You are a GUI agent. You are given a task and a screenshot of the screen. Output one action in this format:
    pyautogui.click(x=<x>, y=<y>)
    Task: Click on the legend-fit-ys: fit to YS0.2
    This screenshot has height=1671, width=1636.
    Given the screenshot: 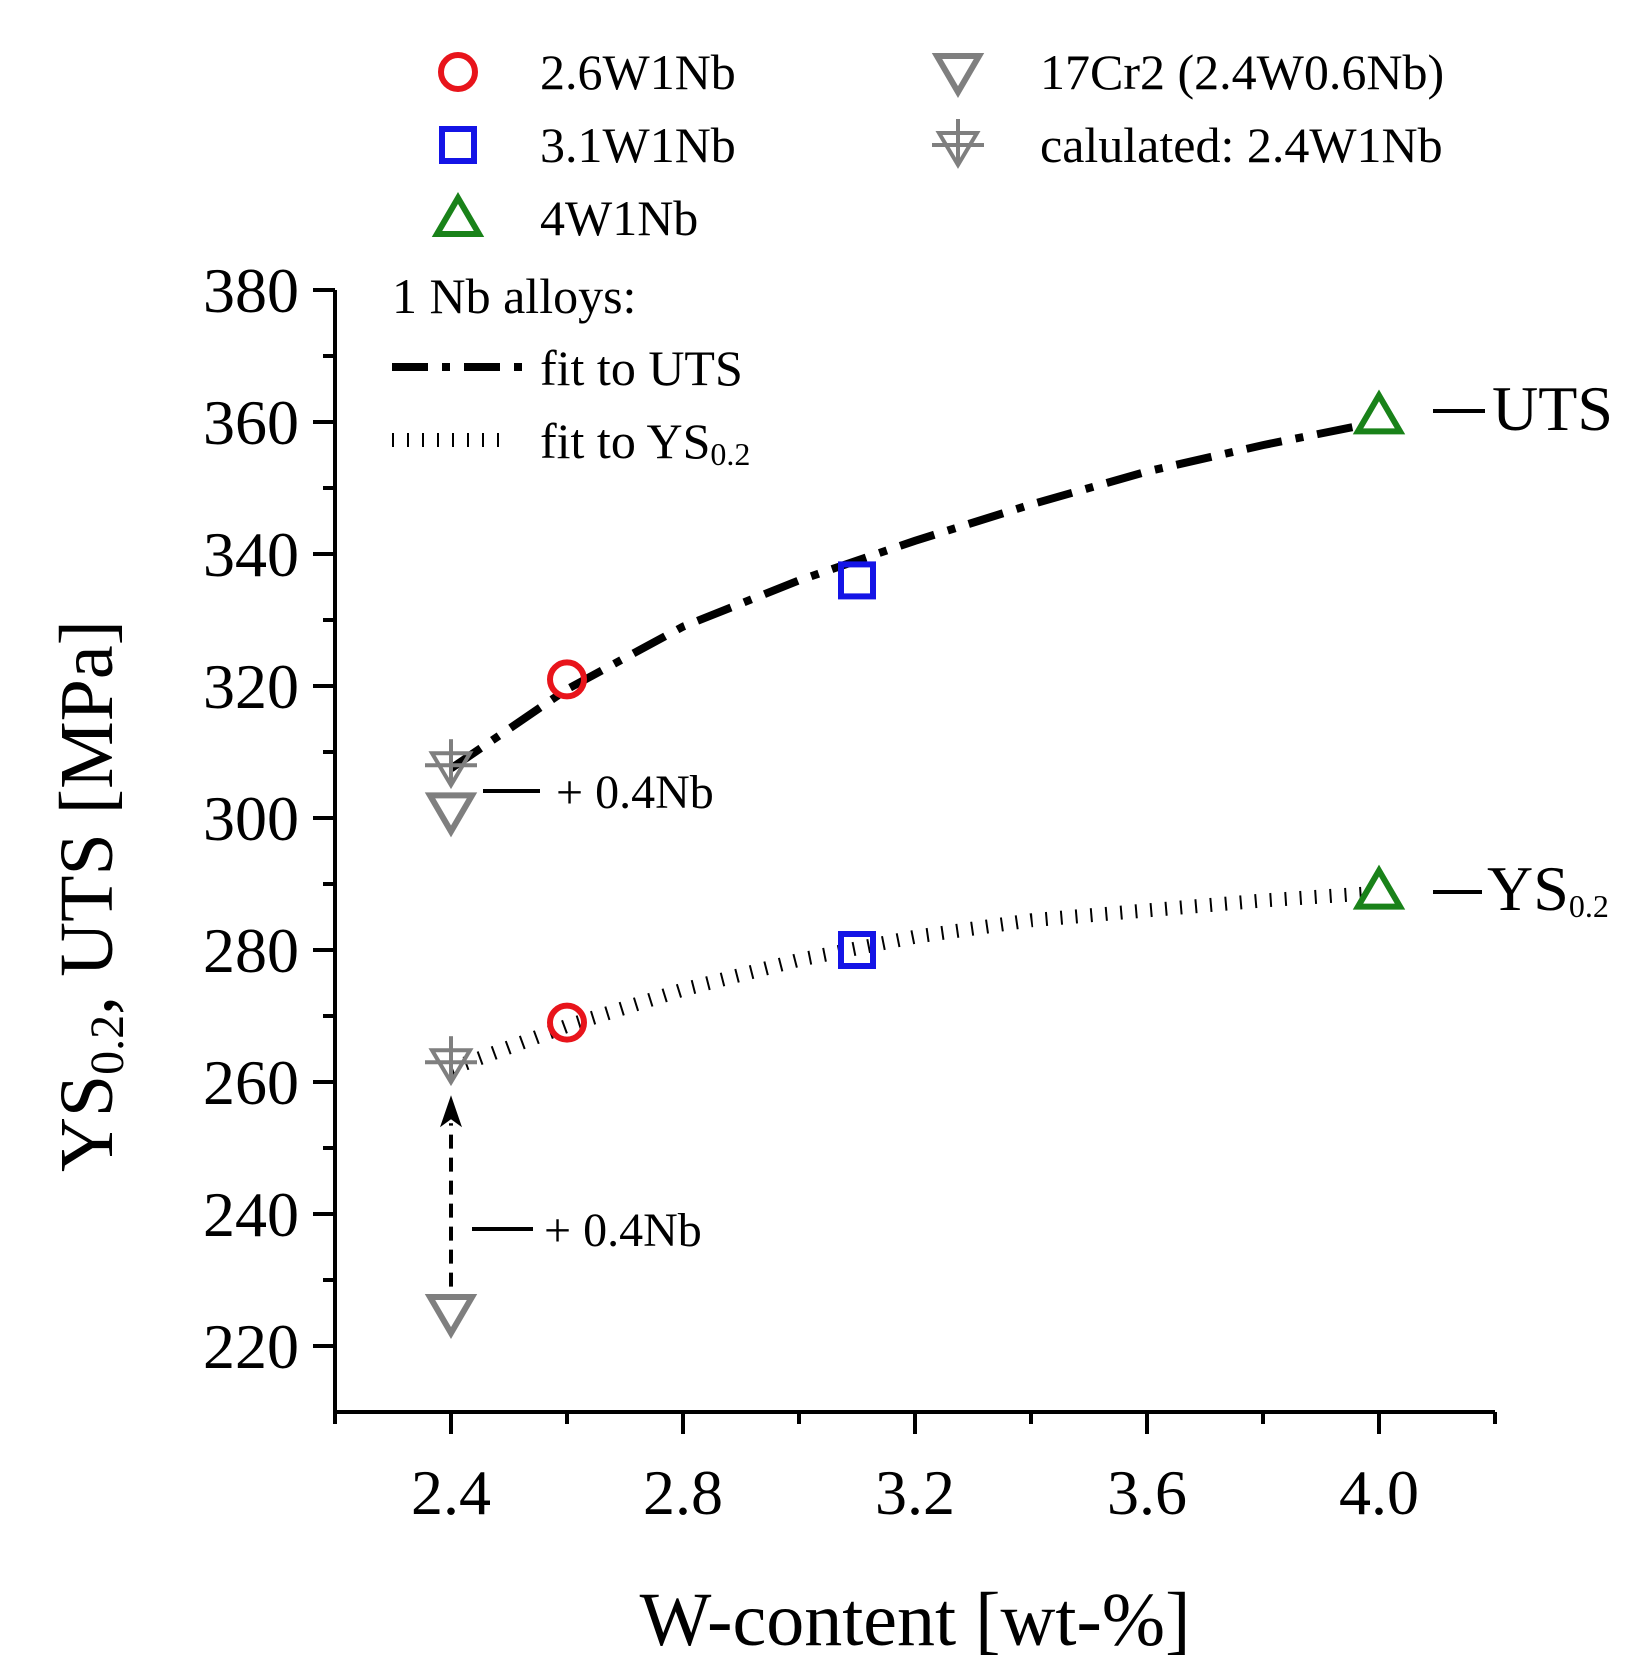 What is the action you would take?
    pyautogui.click(x=645, y=442)
    